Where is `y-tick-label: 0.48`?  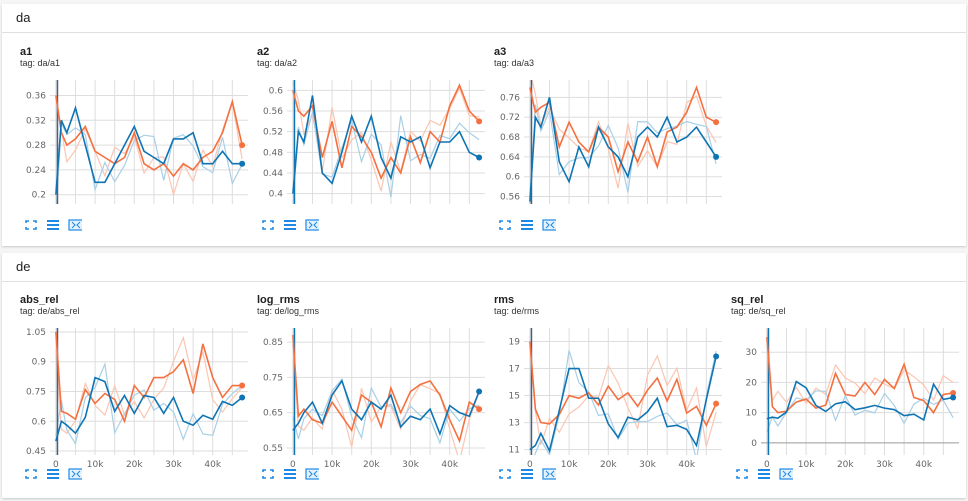 y-tick-label: 0.48 is located at coordinates (273, 153).